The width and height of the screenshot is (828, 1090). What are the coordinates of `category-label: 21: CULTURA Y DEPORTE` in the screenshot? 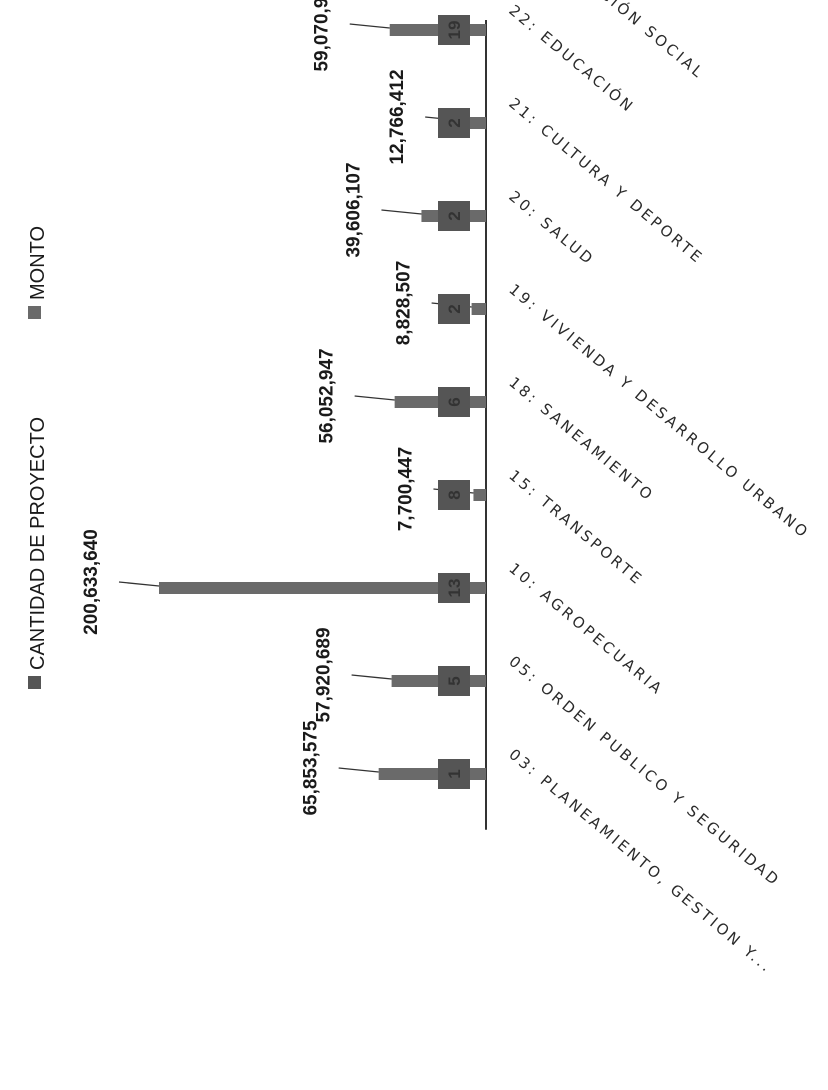 It's located at (606, 180).